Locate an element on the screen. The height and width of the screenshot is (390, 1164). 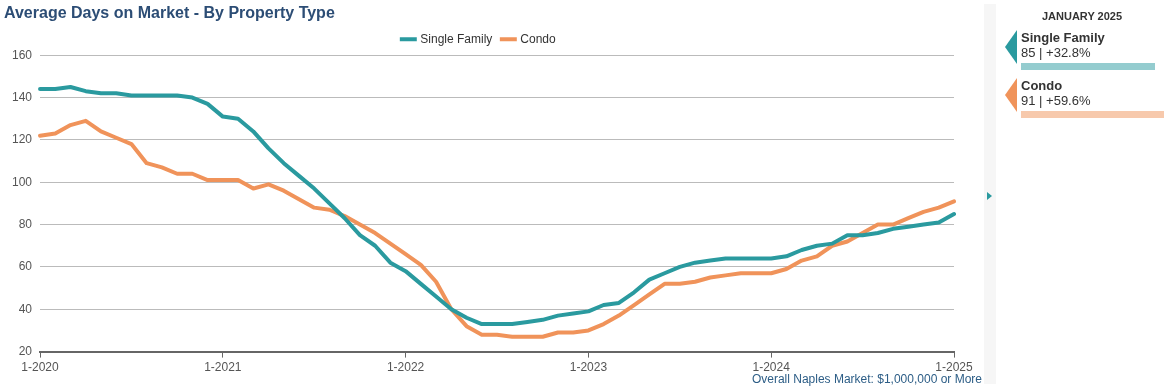
y-tick-label: 160 is located at coordinates (22, 54).